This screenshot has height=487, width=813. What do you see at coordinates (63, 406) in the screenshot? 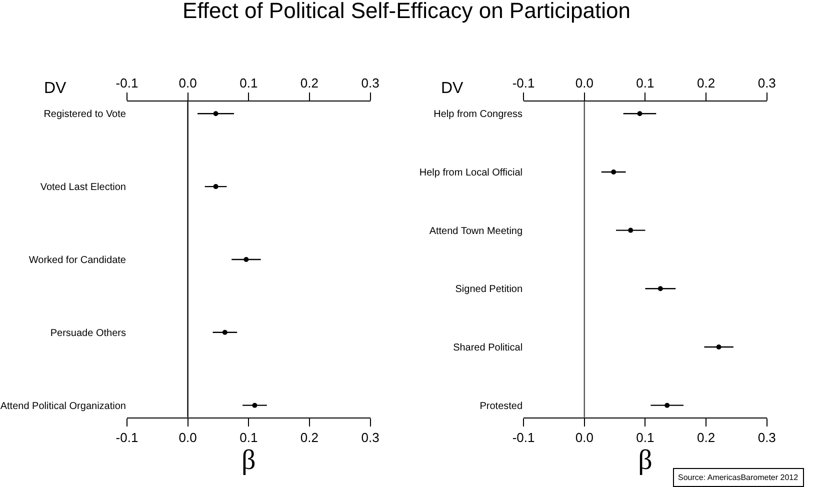
I see `y-tick-label: Attend Political Organization` at bounding box center [63, 406].